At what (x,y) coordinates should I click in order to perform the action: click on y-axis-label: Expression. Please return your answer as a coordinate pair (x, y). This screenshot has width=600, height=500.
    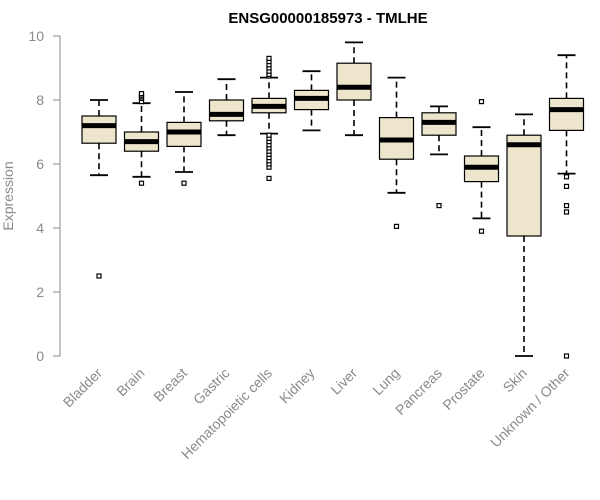
    Looking at the image, I should click on (8, 195).